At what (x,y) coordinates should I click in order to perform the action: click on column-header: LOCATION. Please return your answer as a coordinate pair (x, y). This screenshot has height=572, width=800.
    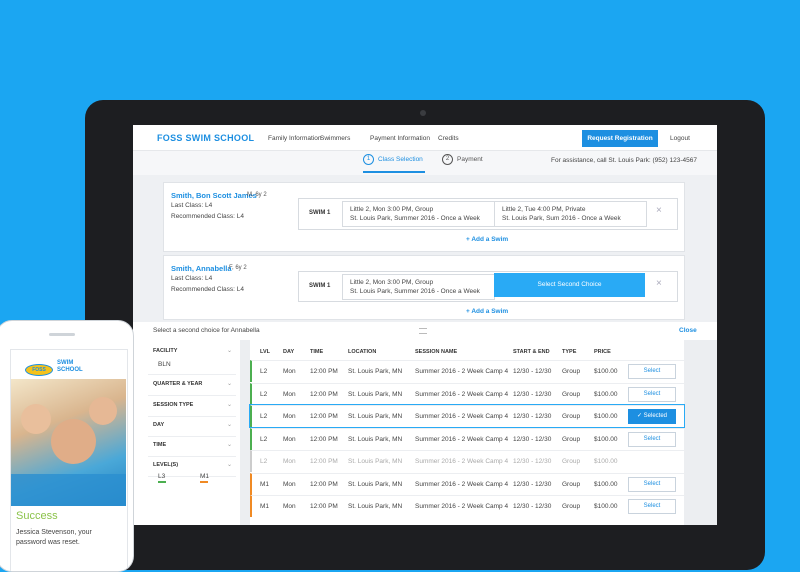
    Looking at the image, I should click on (362, 352).